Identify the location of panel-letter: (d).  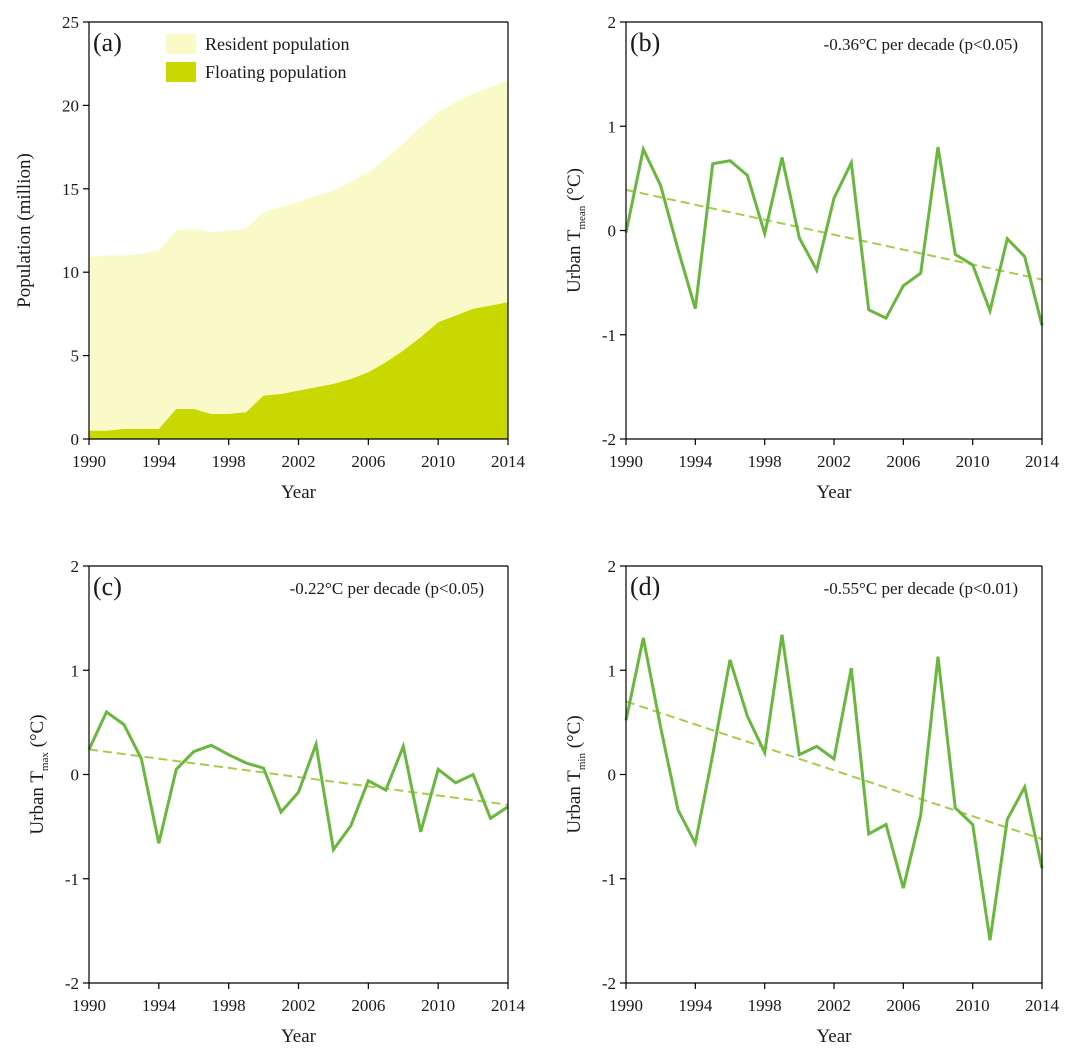
(645, 586).